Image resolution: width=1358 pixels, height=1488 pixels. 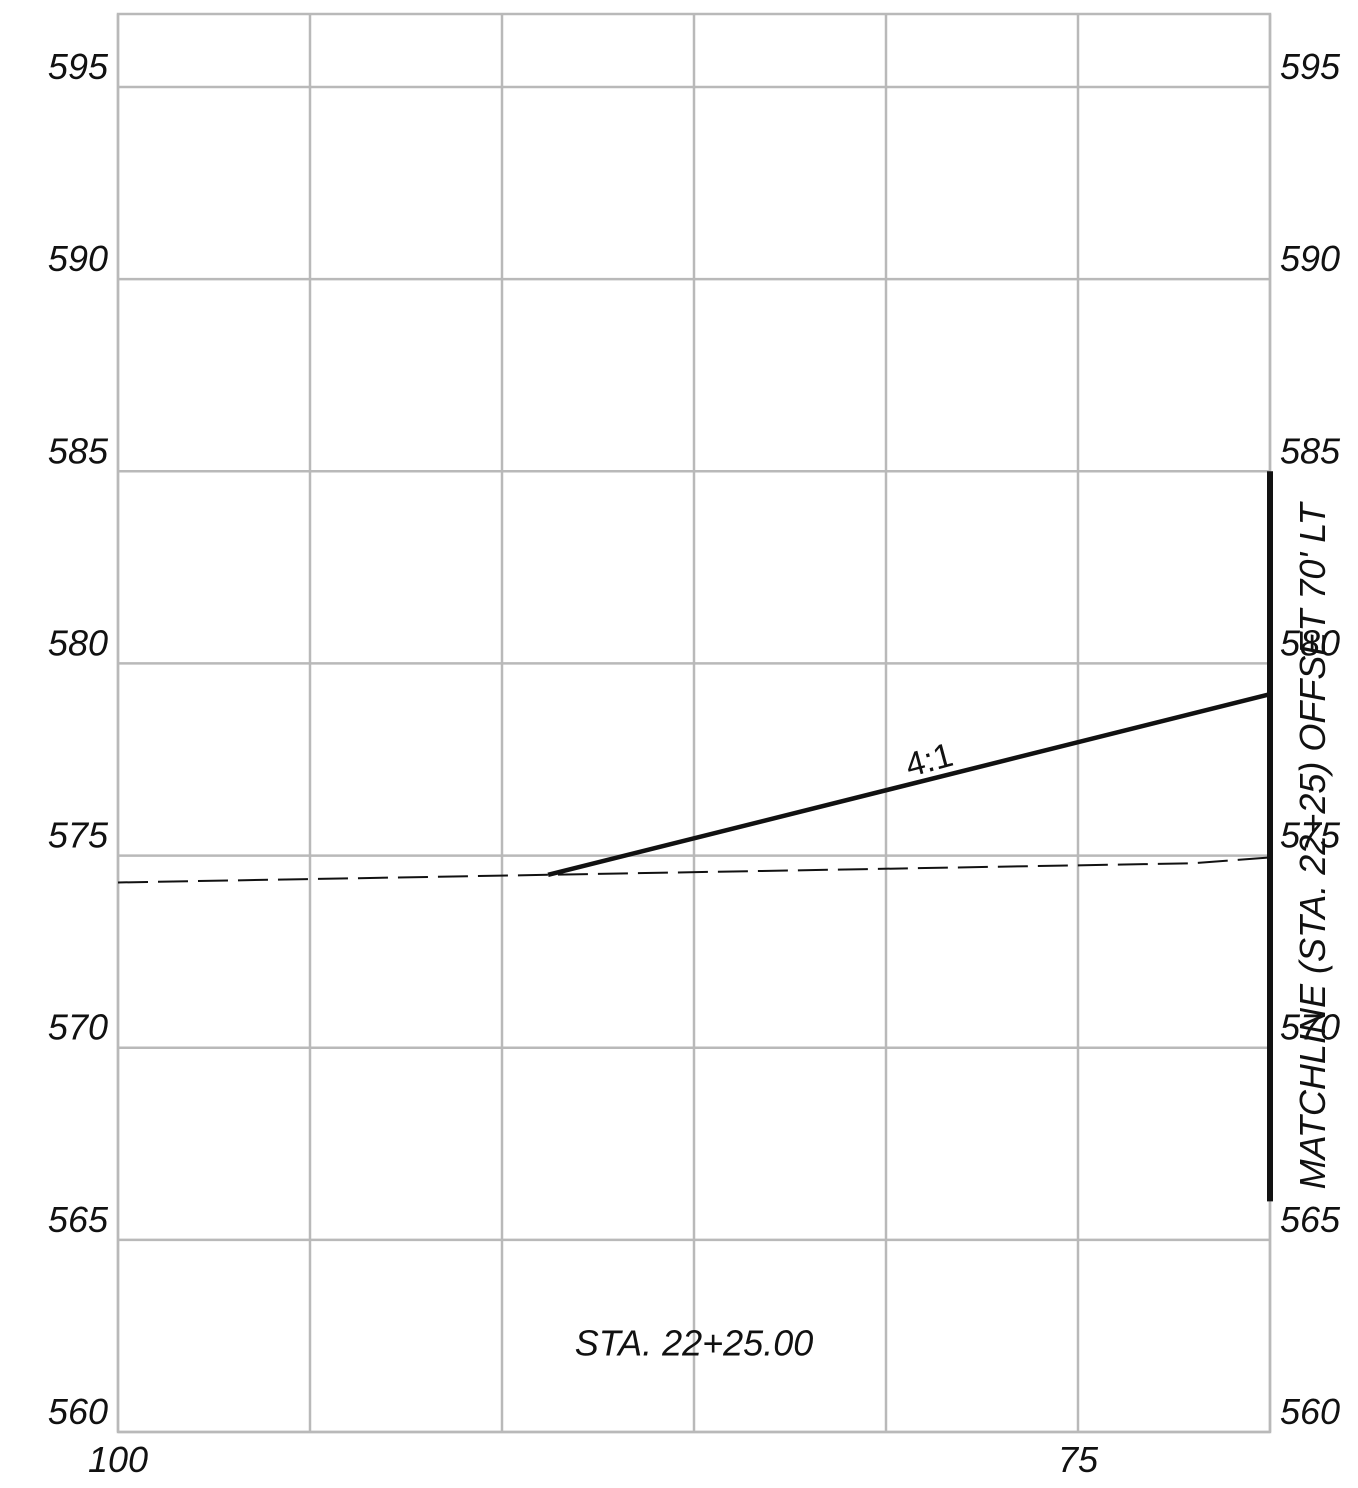 What do you see at coordinates (78, 642) in the screenshot?
I see `y-tick-label-left: 580` at bounding box center [78, 642].